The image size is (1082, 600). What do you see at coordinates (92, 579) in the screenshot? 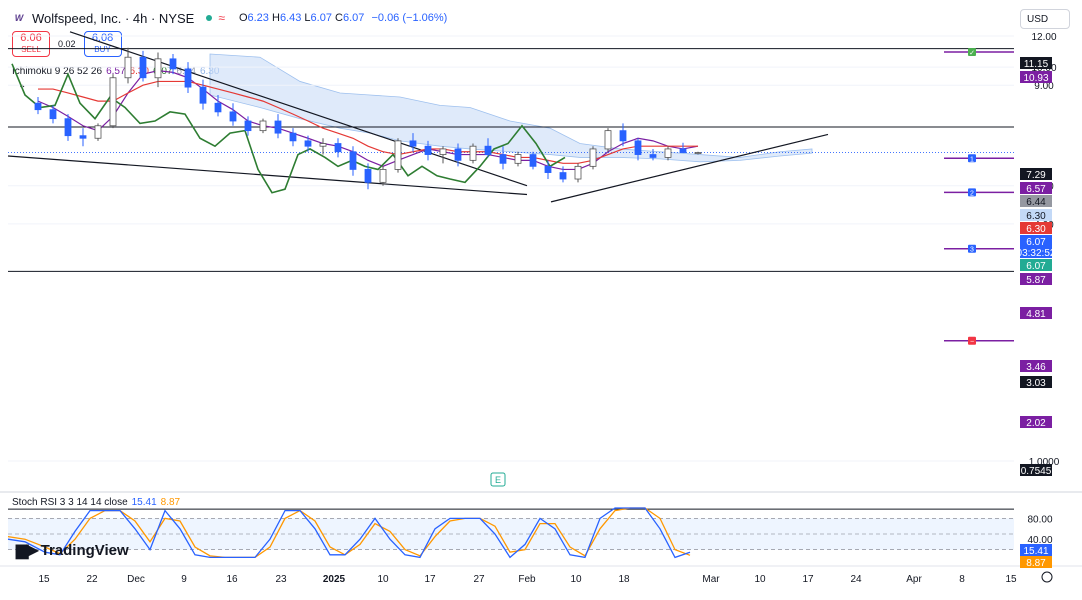
I see `x-tick-label: 22` at bounding box center [92, 579].